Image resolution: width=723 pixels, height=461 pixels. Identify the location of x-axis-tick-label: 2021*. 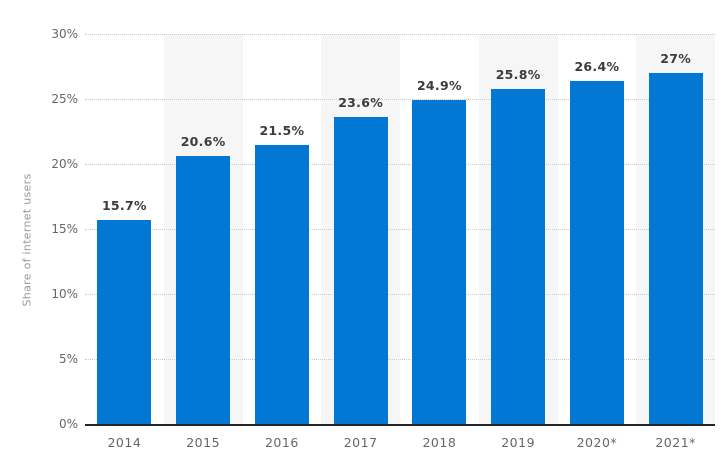
(675, 442).